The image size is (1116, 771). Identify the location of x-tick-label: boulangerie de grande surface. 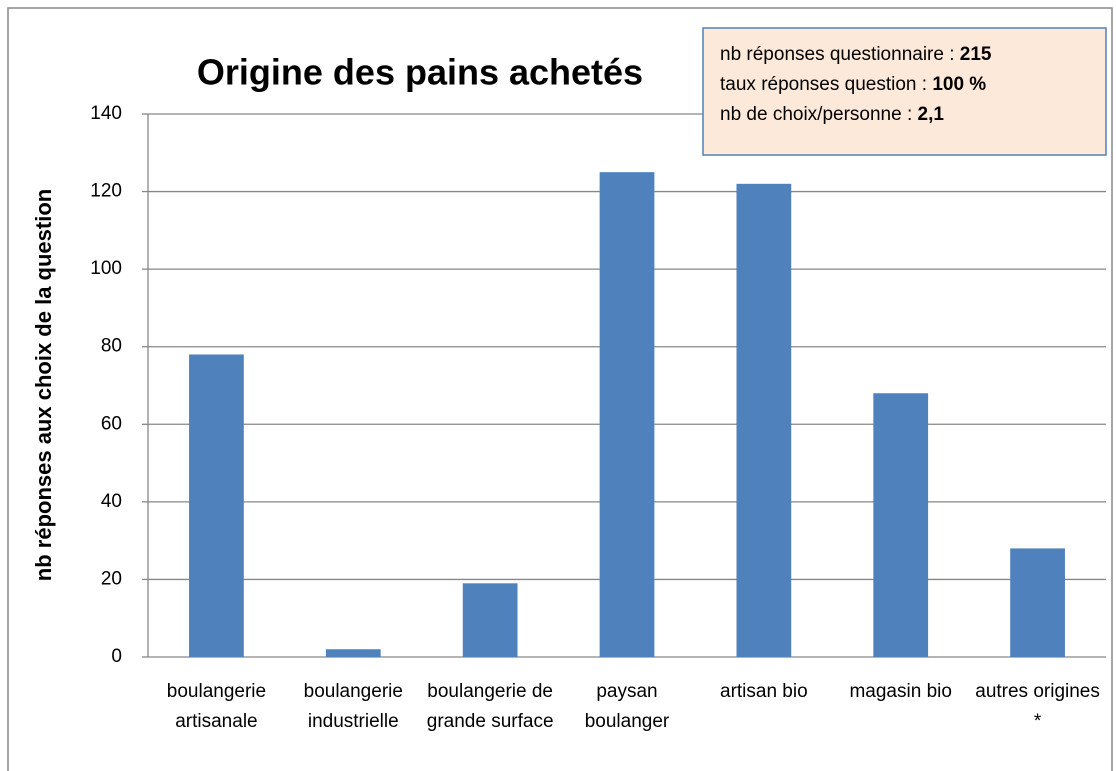
(490, 706).